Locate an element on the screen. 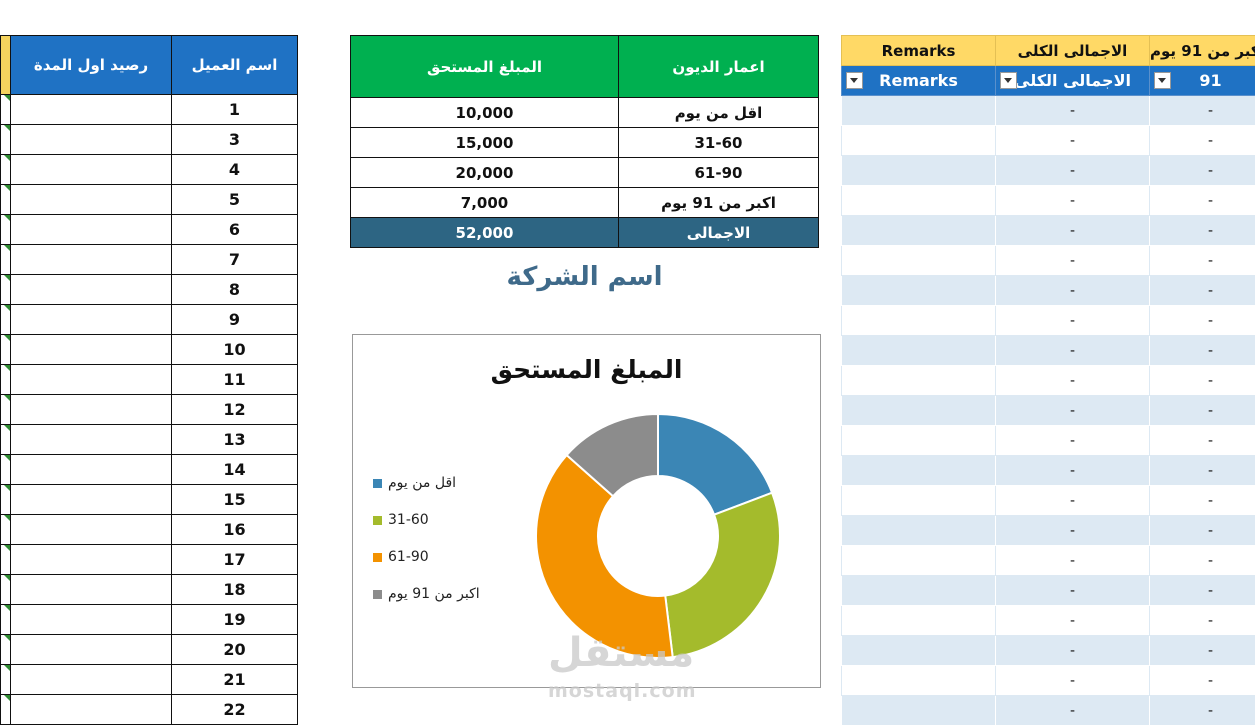 The width and height of the screenshot is (1255, 726). age-bucket-cell: اقل من يوم is located at coordinates (719, 113).